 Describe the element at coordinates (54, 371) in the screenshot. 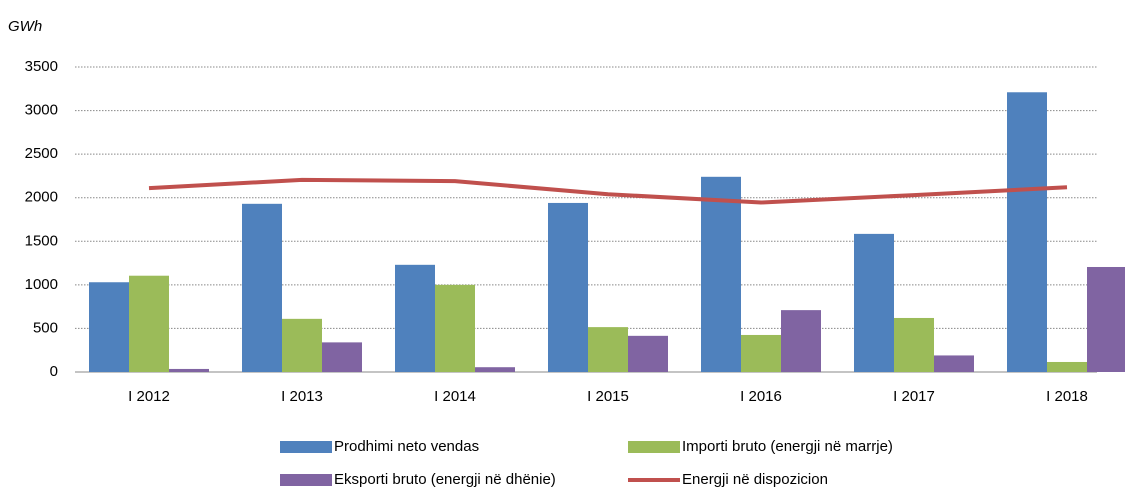

I see `y-tick-label: 0` at that location.